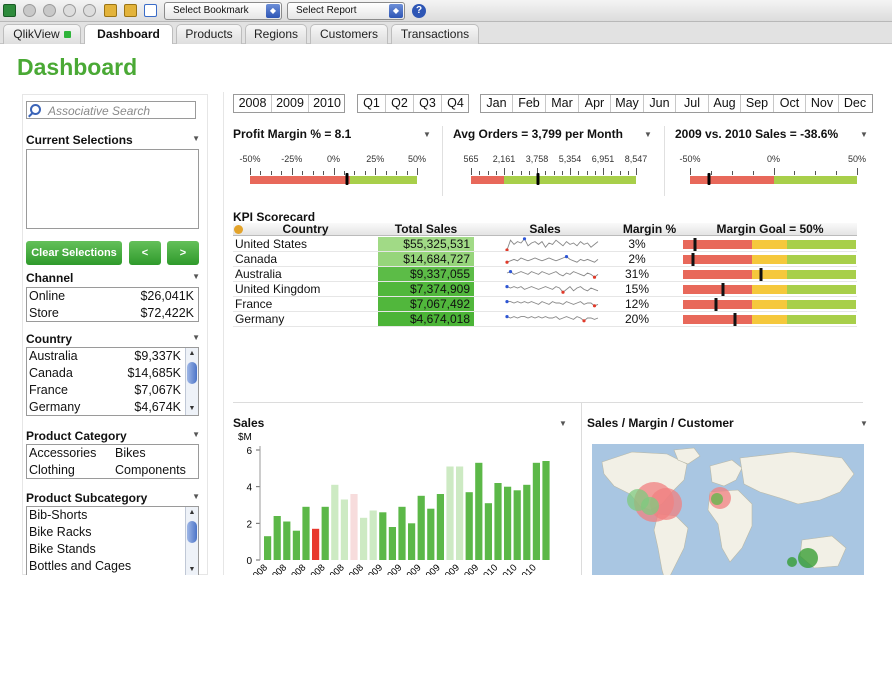 This screenshot has width=892, height=675. Describe the element at coordinates (373, 535) in the screenshot. I see `bar-dec-2008` at that location.